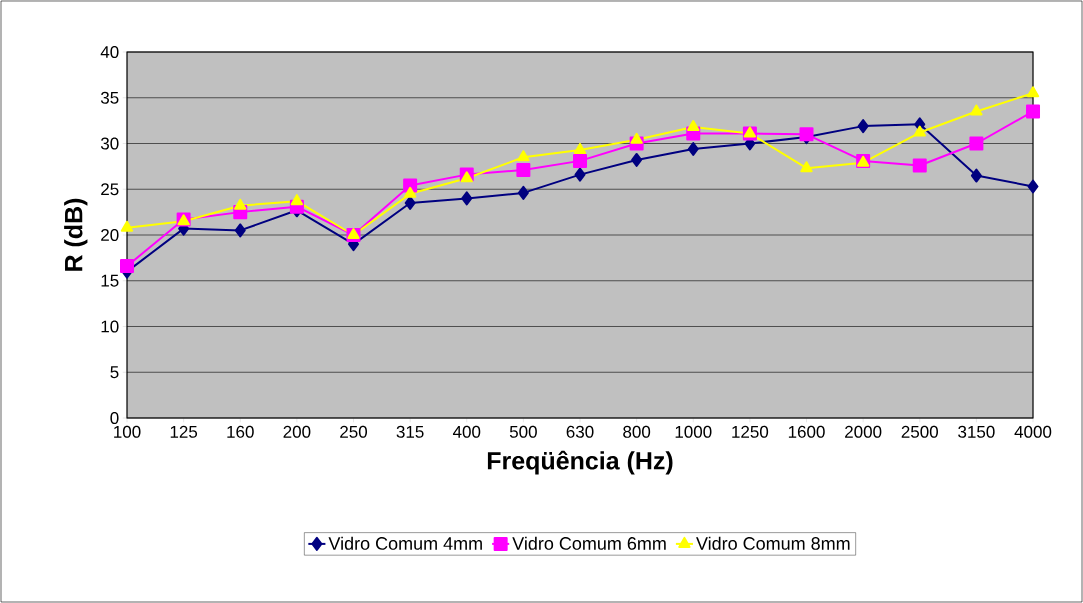 The width and height of the screenshot is (1083, 603). Describe the element at coordinates (773, 543) in the screenshot. I see `legend-label: Vidro Comum 8mm` at that location.